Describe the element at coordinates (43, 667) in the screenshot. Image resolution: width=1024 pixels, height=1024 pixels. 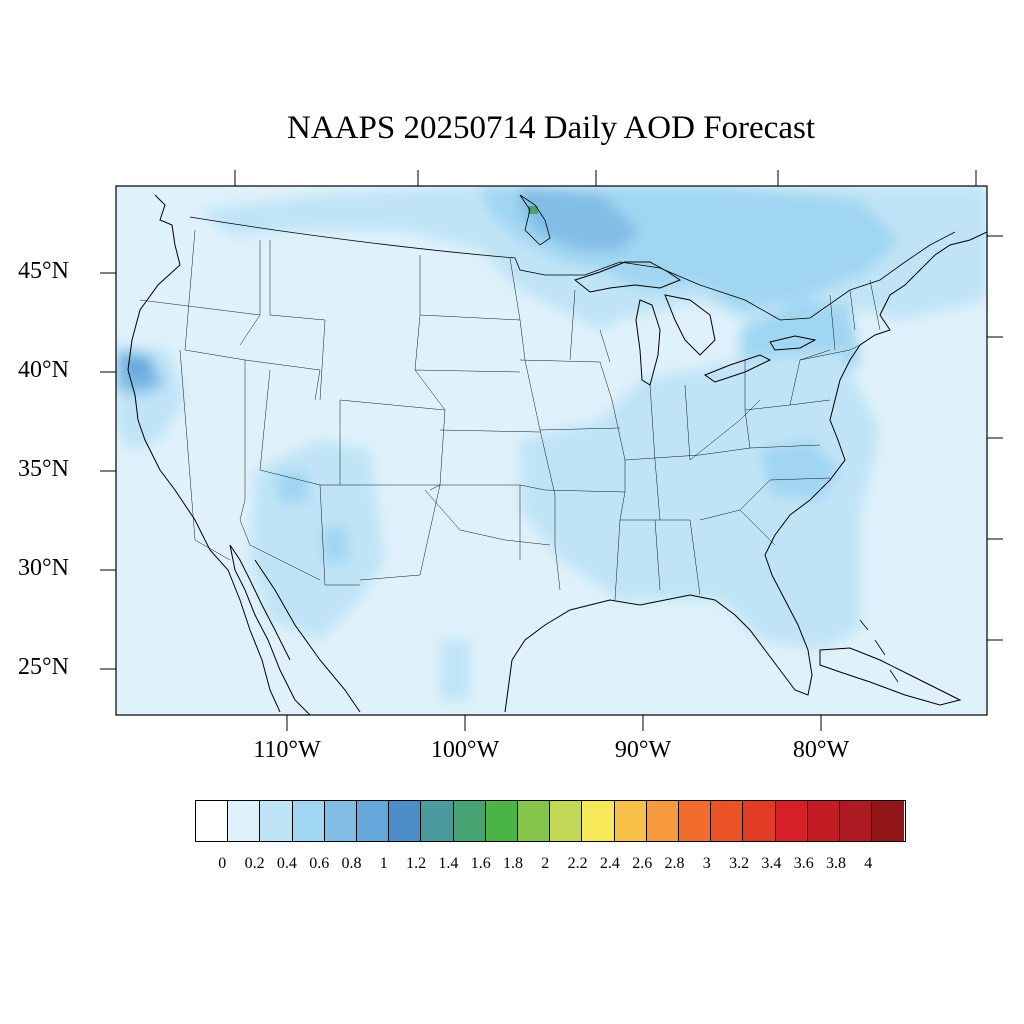
I see `lat-label-25n: 25°N` at that location.